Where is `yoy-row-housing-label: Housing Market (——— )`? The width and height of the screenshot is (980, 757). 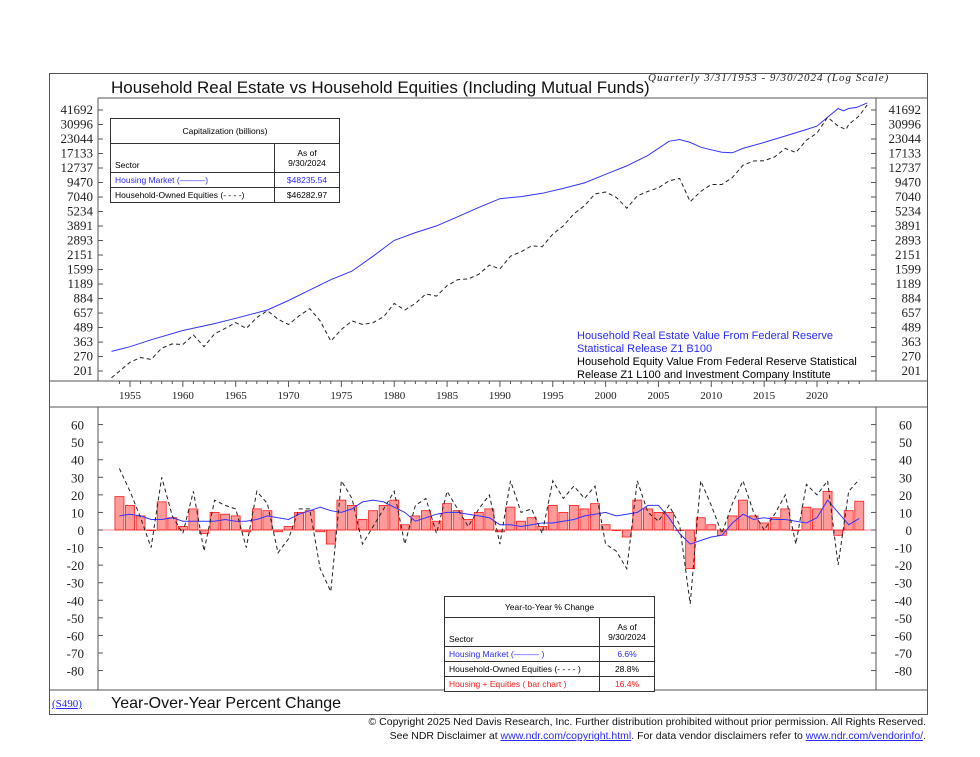 yoy-row-housing-label: Housing Market (——— ) is located at coordinates (522, 654).